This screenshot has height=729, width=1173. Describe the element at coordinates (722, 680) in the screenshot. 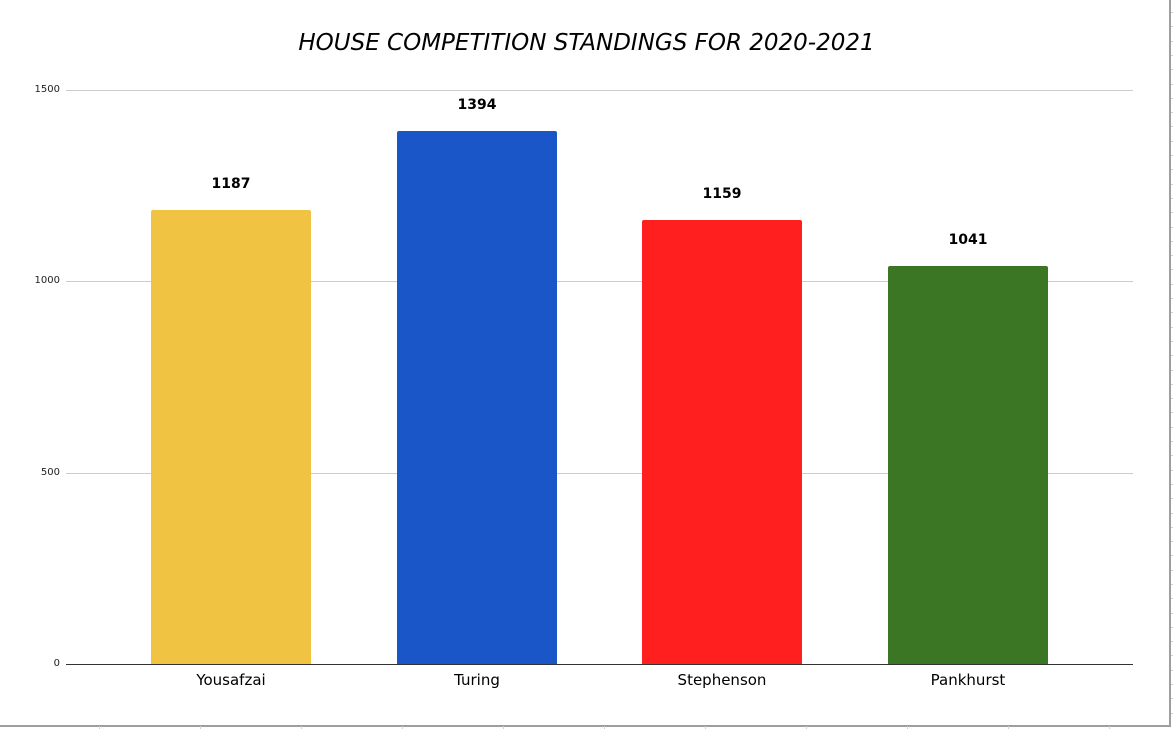

I see `x-category-label: Stephenson` at that location.